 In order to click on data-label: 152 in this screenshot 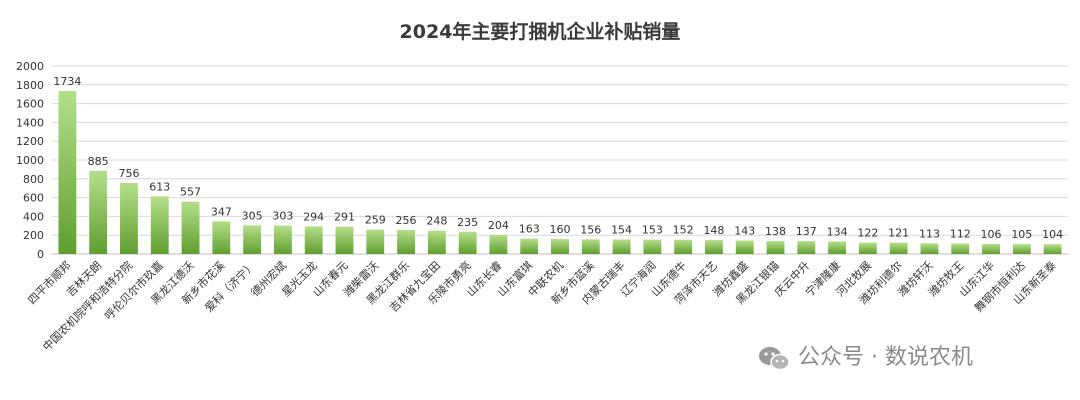, I will do `click(683, 230)`.